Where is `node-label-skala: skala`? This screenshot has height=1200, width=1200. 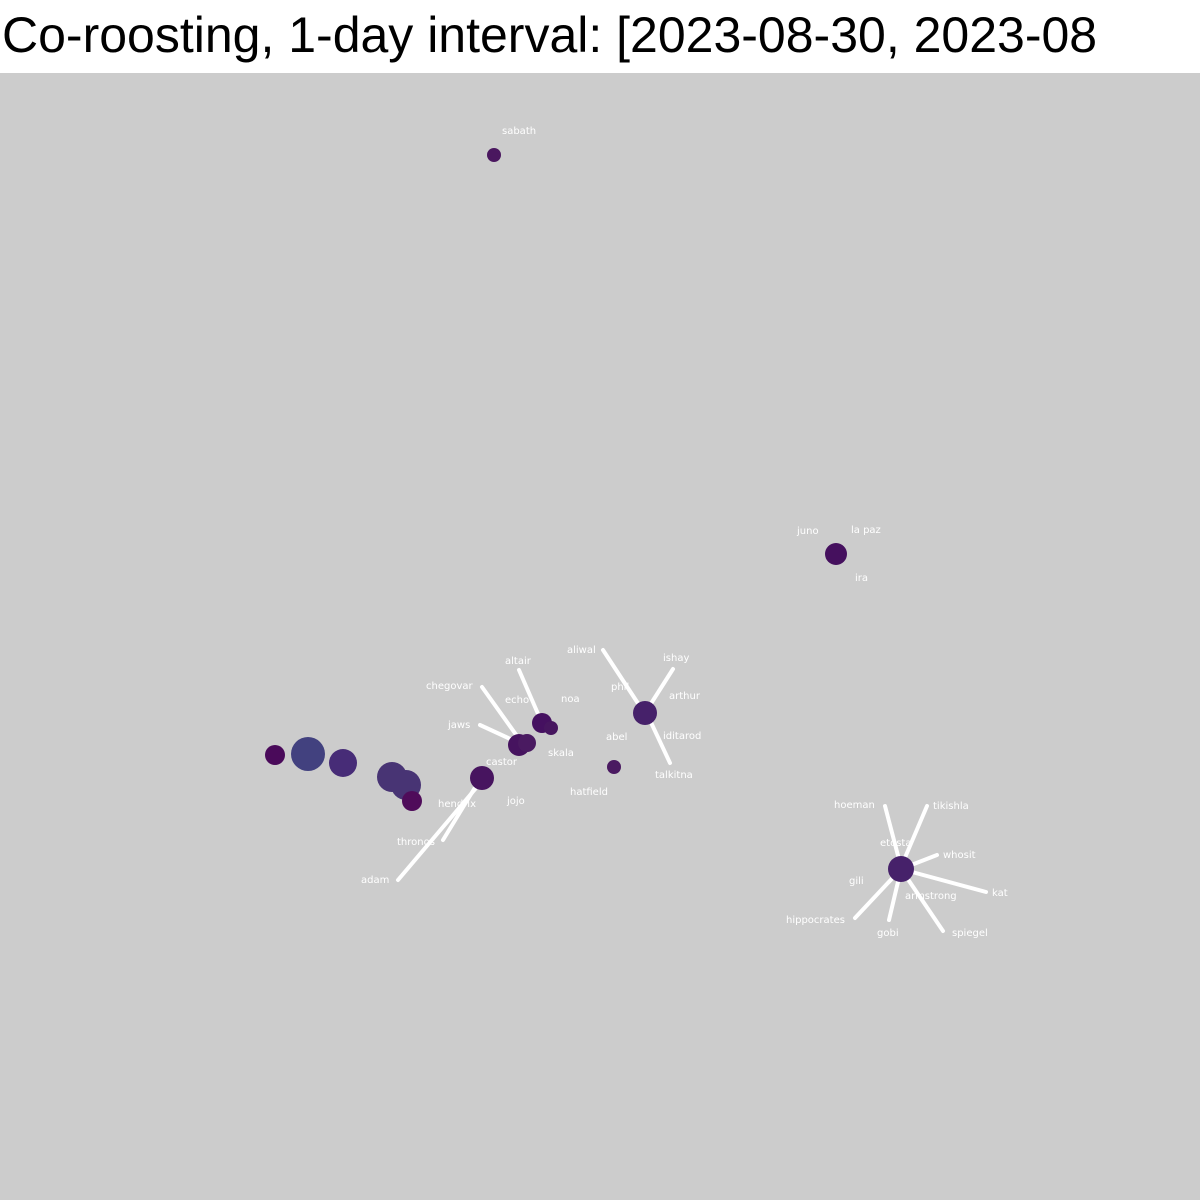
node-label-skala: skala is located at coordinates (561, 753).